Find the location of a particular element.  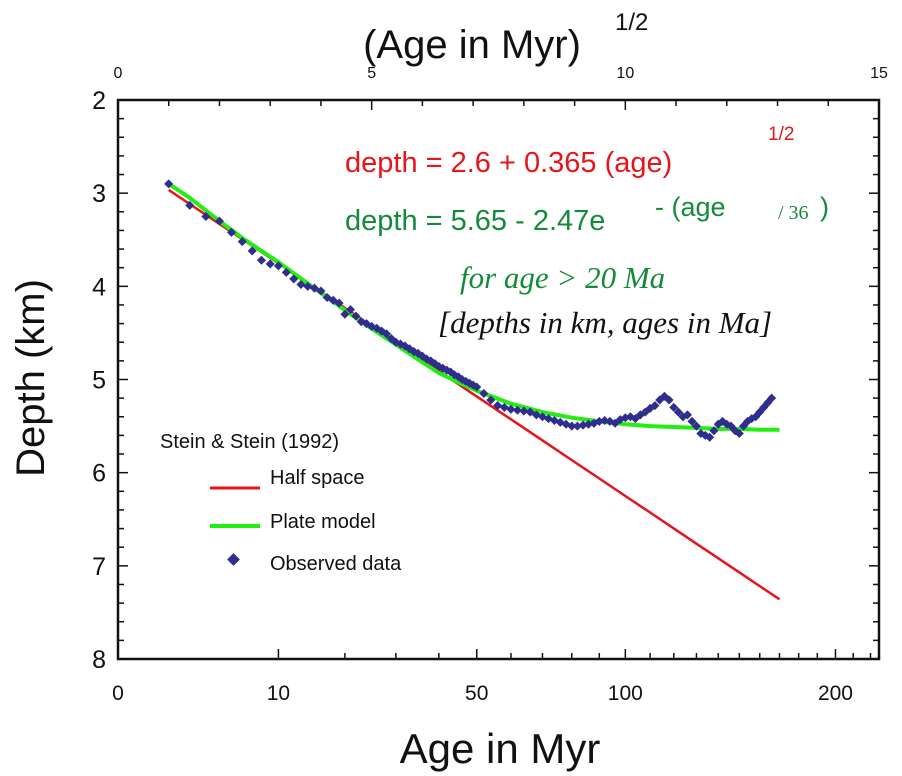

bottom-axis-tick-label: 100 is located at coordinates (625, 693).